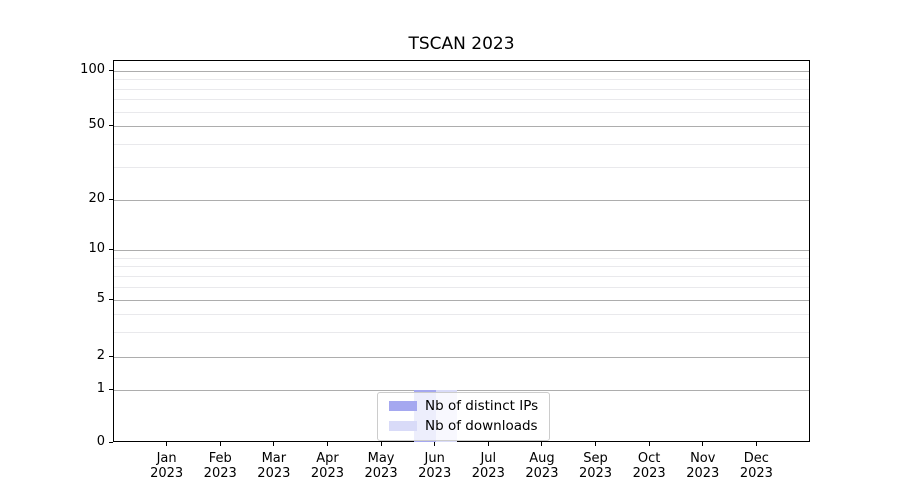 The width and height of the screenshot is (900, 500). What do you see at coordinates (481, 426) in the screenshot?
I see `legend-label: Nb of downloads` at bounding box center [481, 426].